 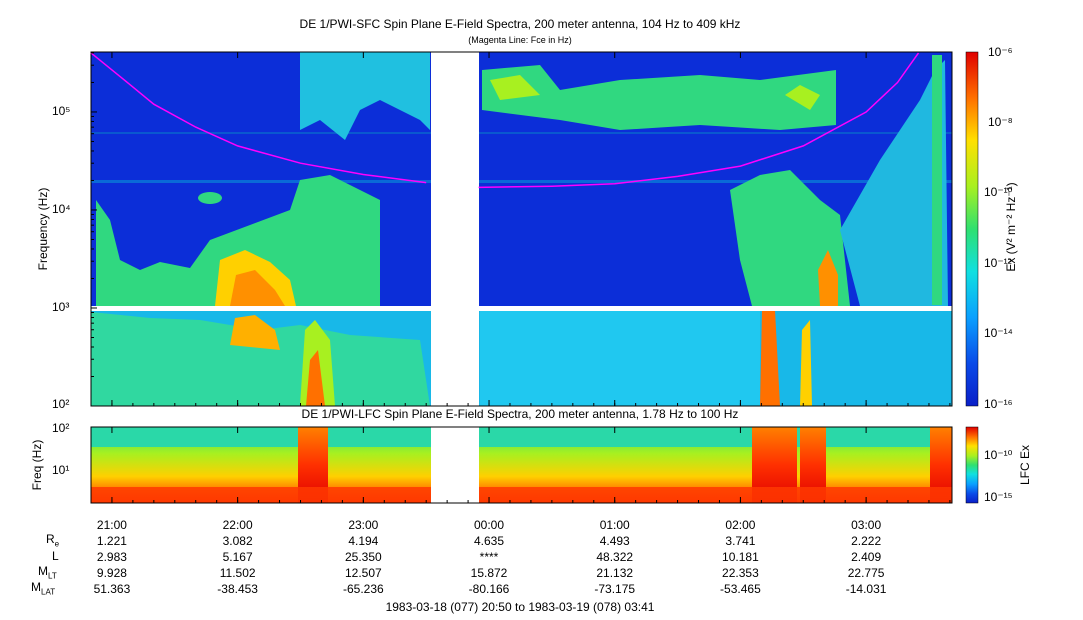 I want to click on ephem-time-value: 23:00, so click(x=363, y=525).